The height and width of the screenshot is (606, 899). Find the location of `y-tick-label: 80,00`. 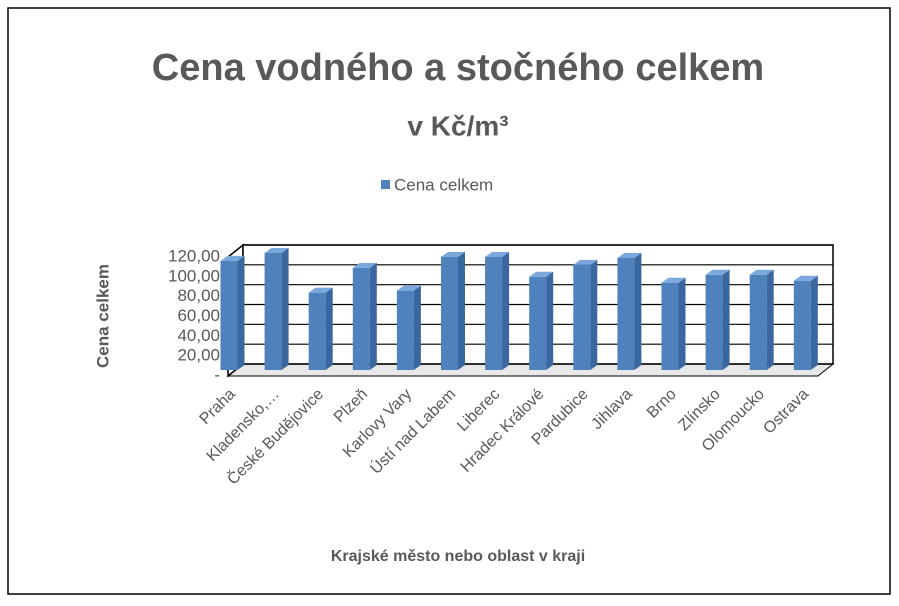

y-tick-label: 80,00 is located at coordinates (198, 295).